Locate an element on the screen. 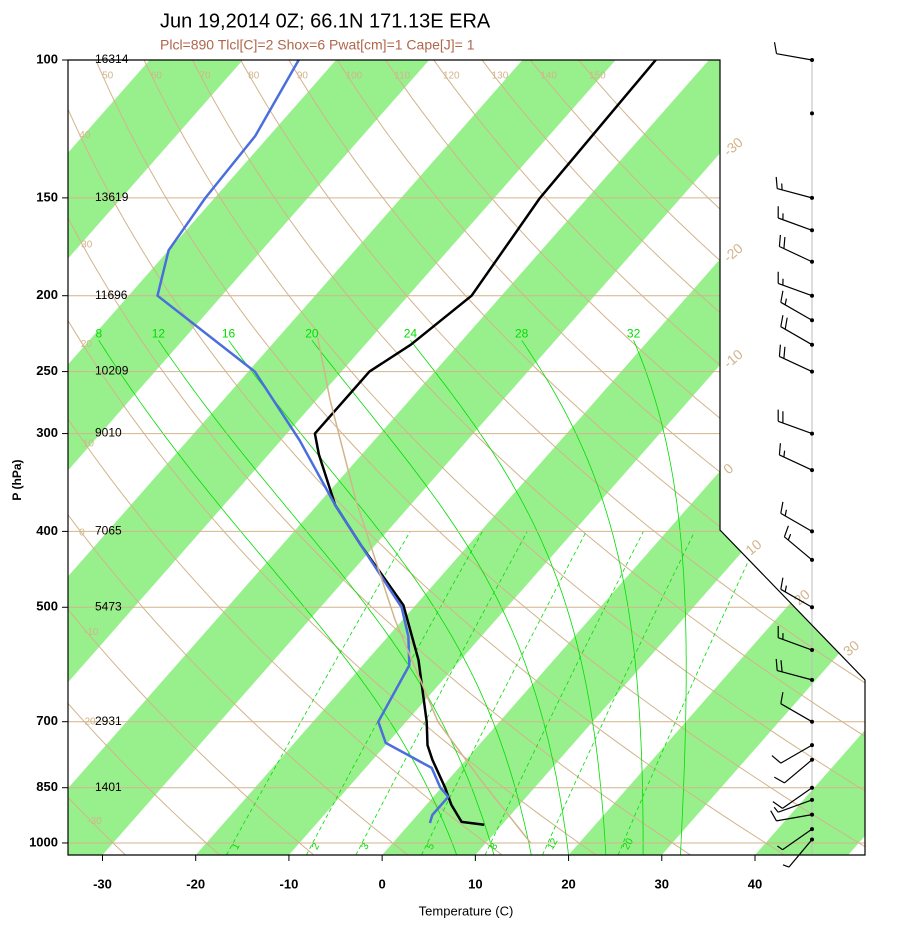 This screenshot has width=900, height=930. height-label: 1401 is located at coordinates (108, 787).